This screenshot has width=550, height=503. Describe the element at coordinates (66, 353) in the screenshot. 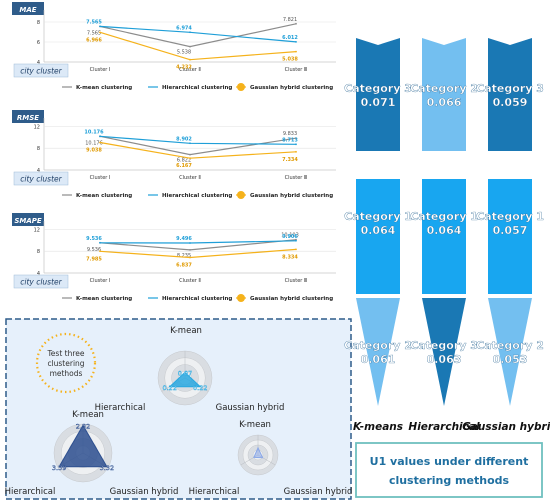

I see `note-text: Test three` at that location.